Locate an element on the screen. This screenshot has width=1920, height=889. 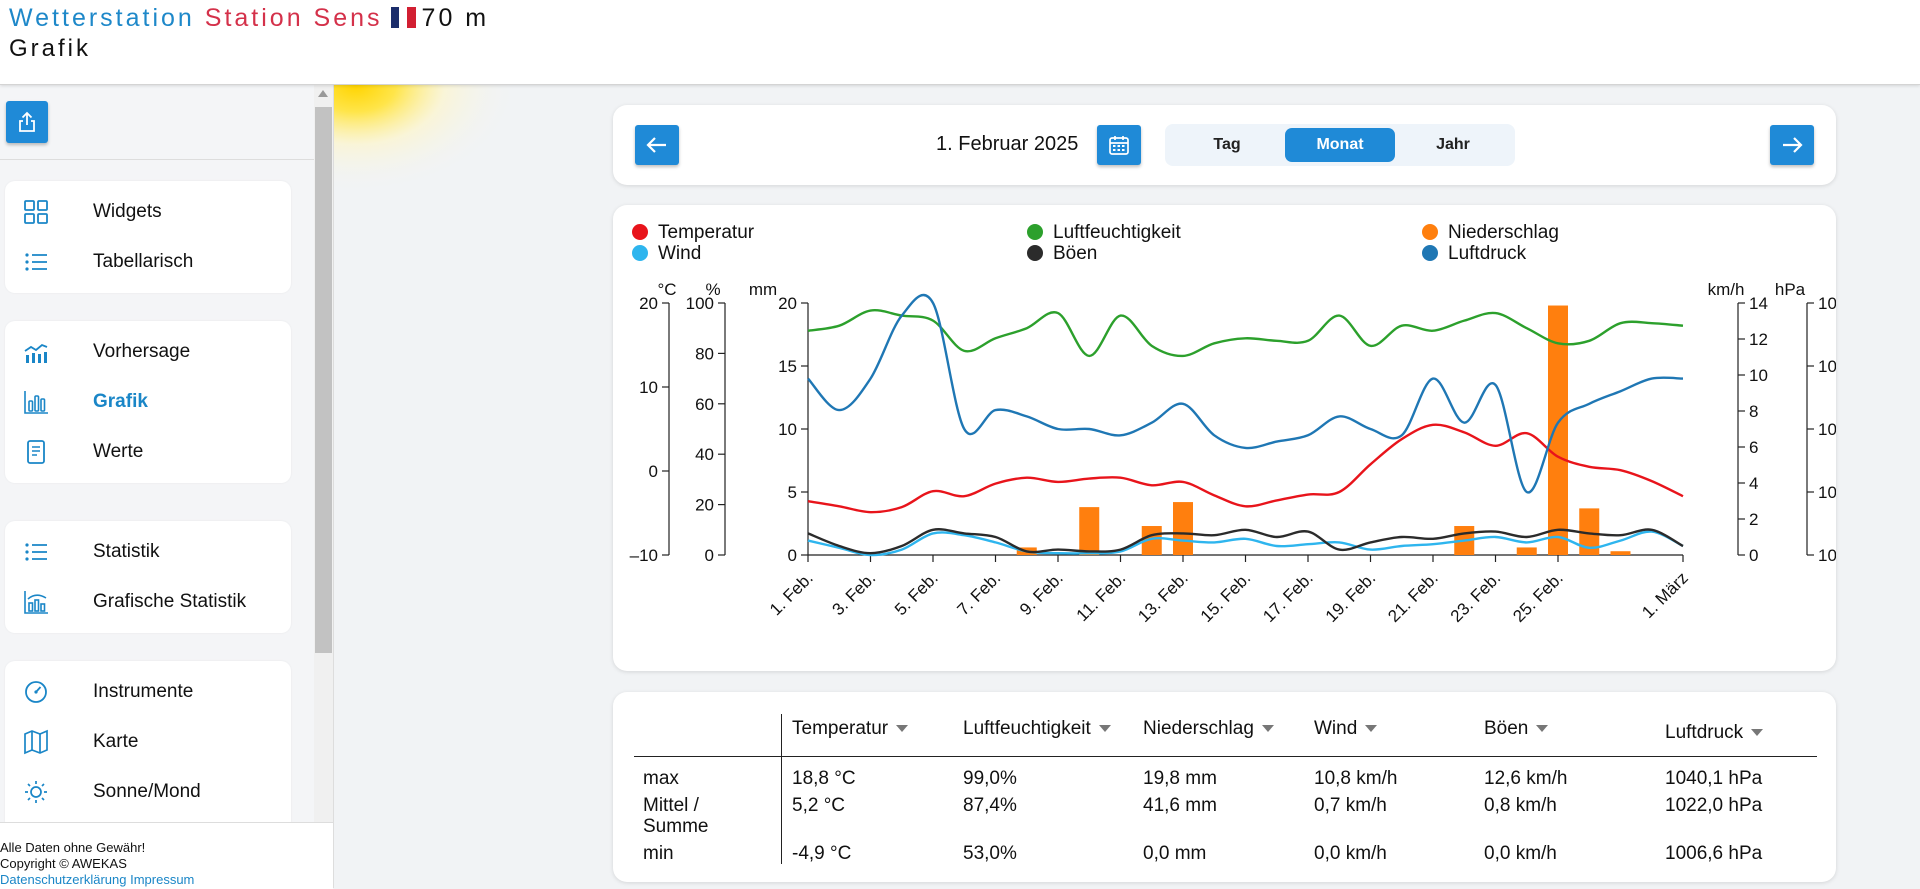
share-button is located at coordinates (27, 122).